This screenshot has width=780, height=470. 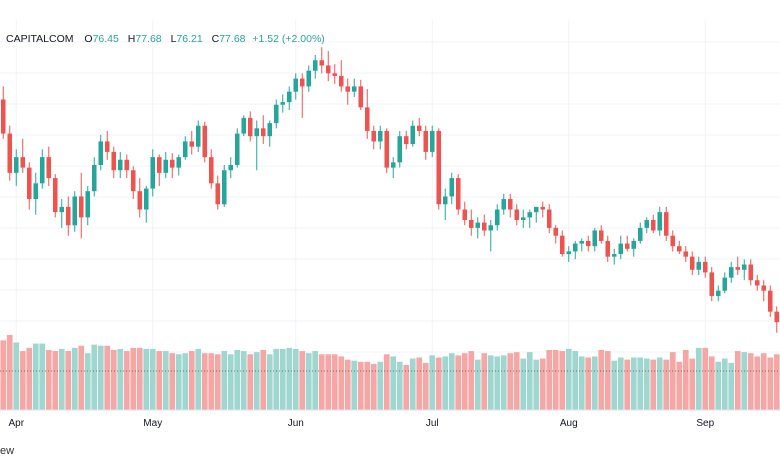 I want to click on low-value: 76.21, so click(x=189, y=39).